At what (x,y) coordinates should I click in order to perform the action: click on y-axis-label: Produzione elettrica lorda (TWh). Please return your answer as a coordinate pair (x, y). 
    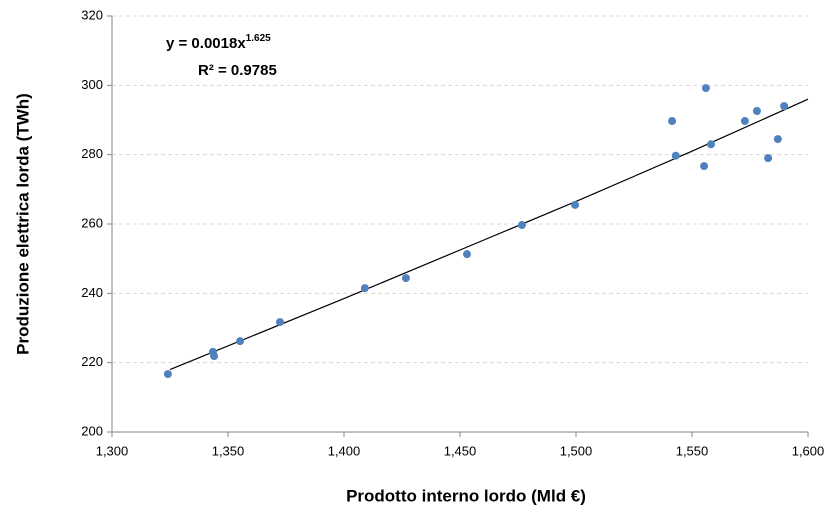
    Looking at the image, I should click on (22, 224).